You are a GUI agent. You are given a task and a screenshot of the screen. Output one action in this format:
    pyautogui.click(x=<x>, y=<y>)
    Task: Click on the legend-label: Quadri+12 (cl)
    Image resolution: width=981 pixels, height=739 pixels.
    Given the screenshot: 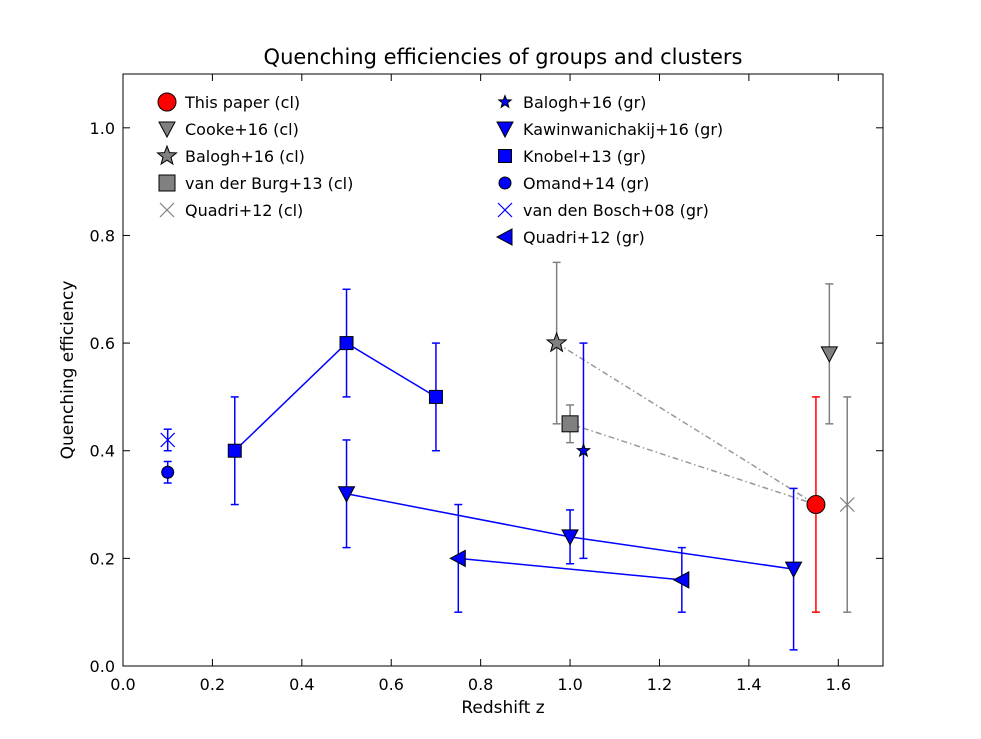 What is the action you would take?
    pyautogui.click(x=244, y=210)
    